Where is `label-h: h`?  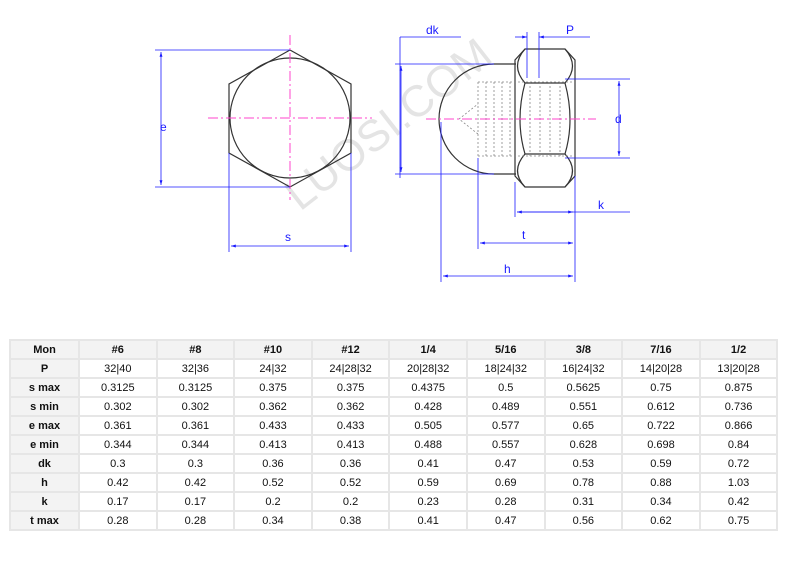 label-h: h is located at coordinates (507, 269).